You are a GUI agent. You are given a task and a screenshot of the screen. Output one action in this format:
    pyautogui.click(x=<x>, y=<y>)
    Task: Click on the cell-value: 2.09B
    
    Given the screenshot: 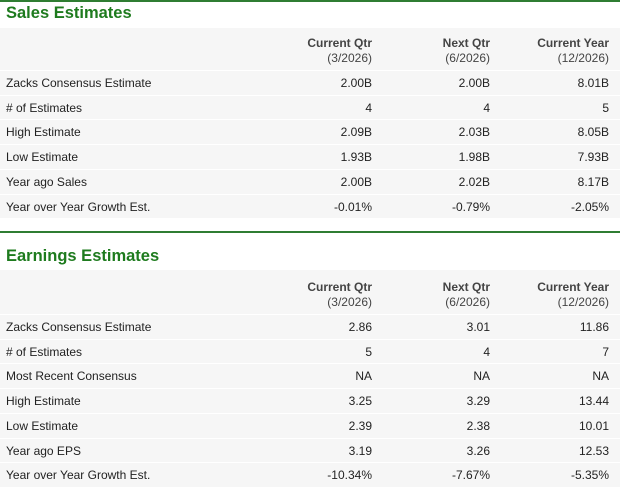 What is the action you would take?
    pyautogui.click(x=356, y=132)
    